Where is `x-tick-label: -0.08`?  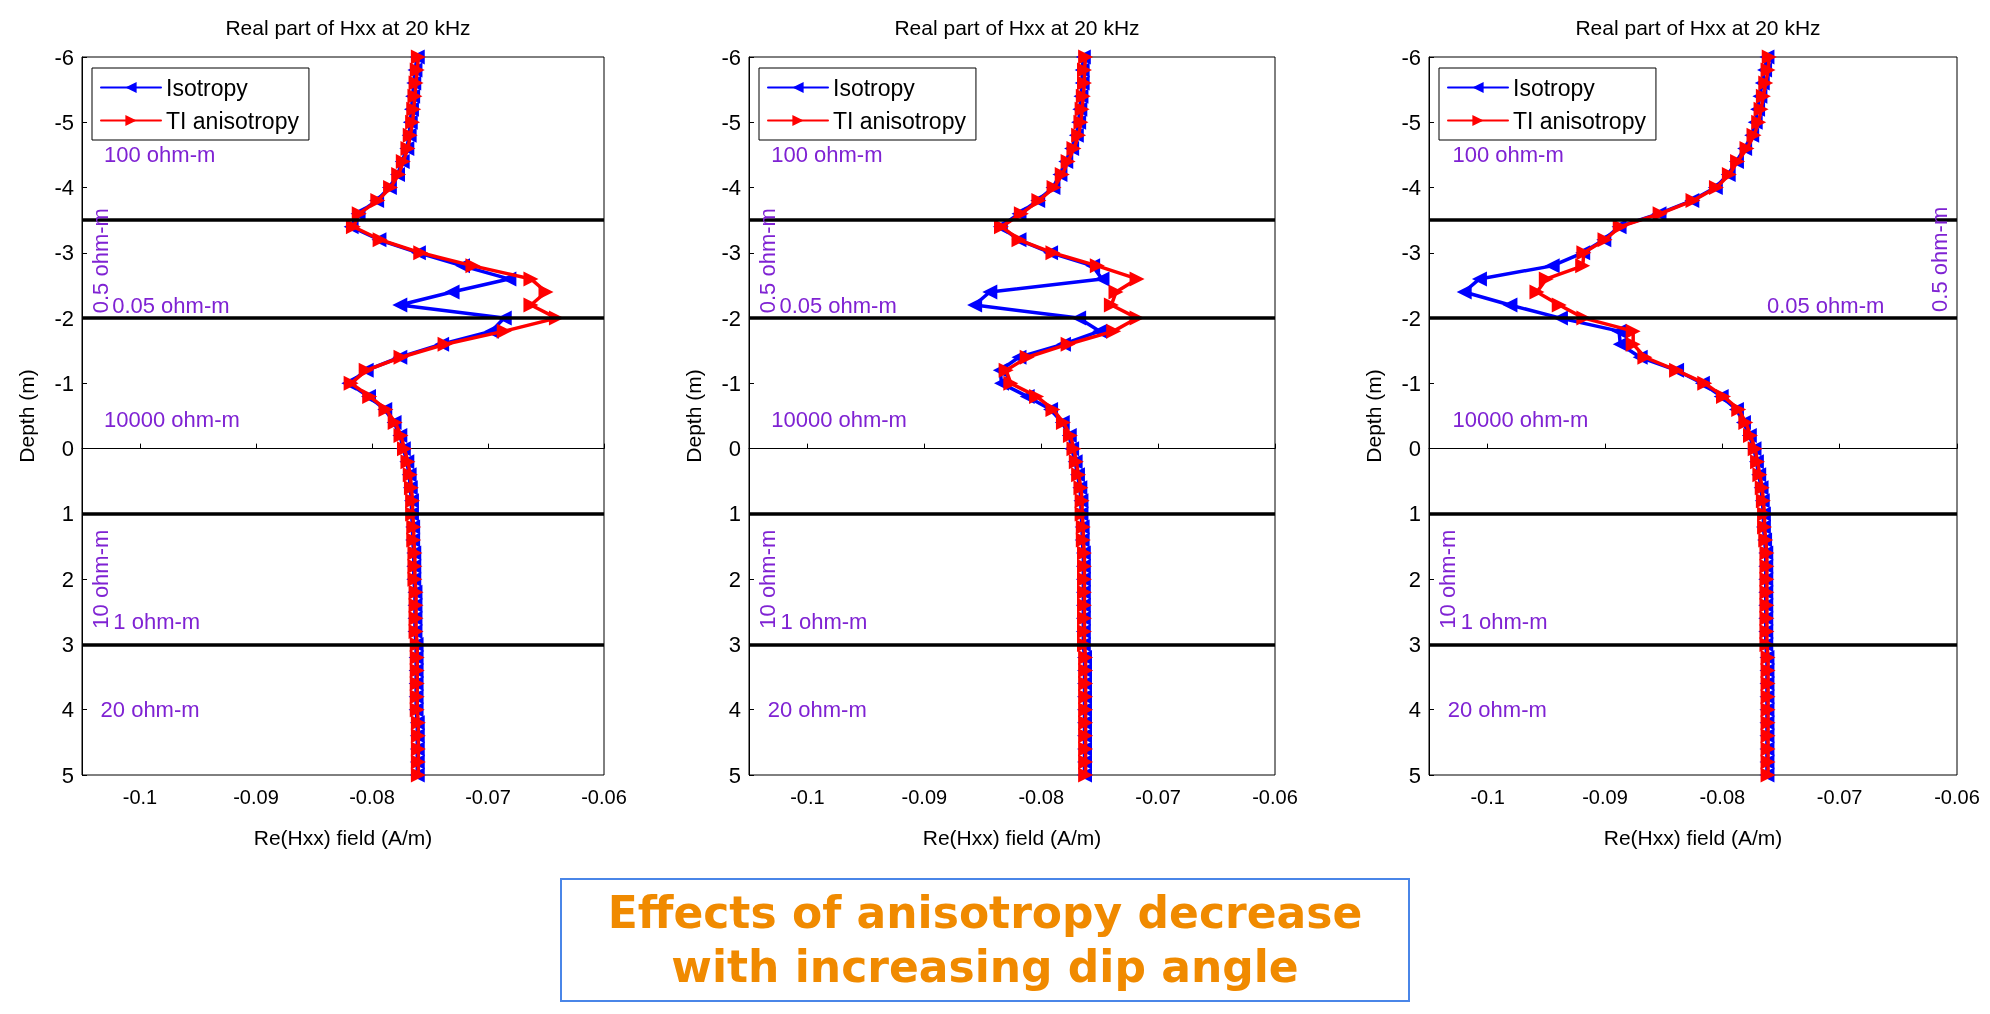
x-tick-label: -0.08 is located at coordinates (1041, 797).